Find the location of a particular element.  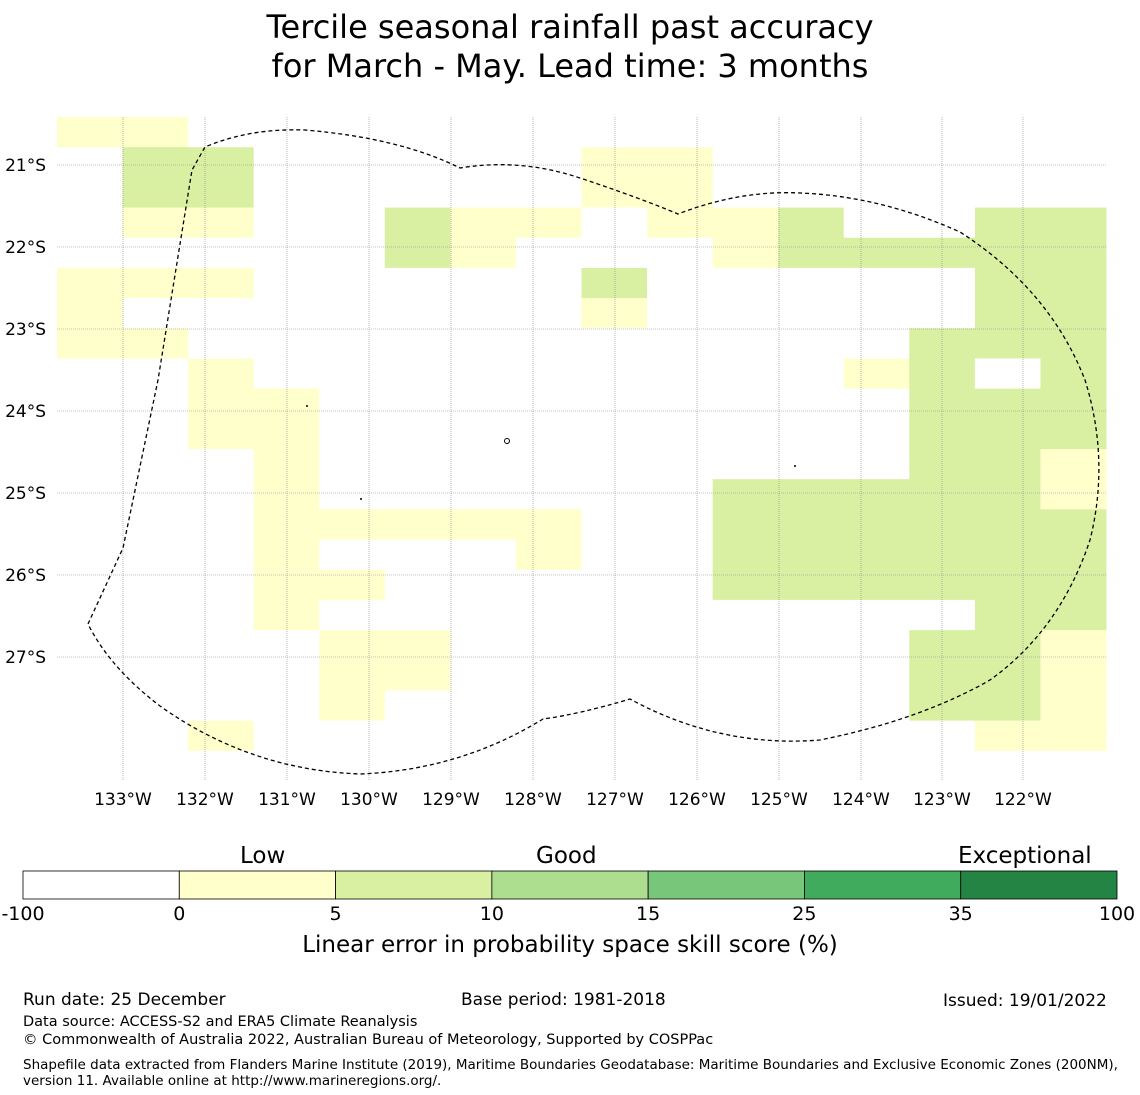

longitude-label: 129°W is located at coordinates (451, 800).